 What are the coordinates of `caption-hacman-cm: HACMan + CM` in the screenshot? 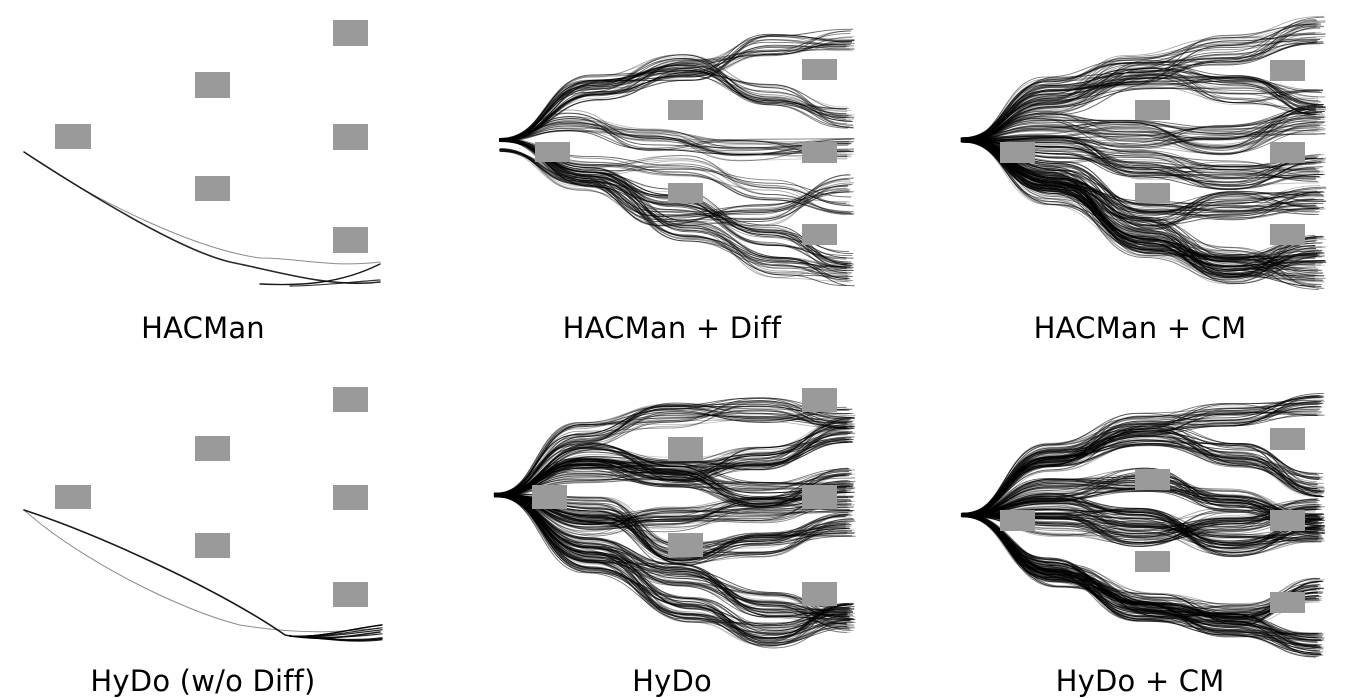 It's located at (1140, 328).